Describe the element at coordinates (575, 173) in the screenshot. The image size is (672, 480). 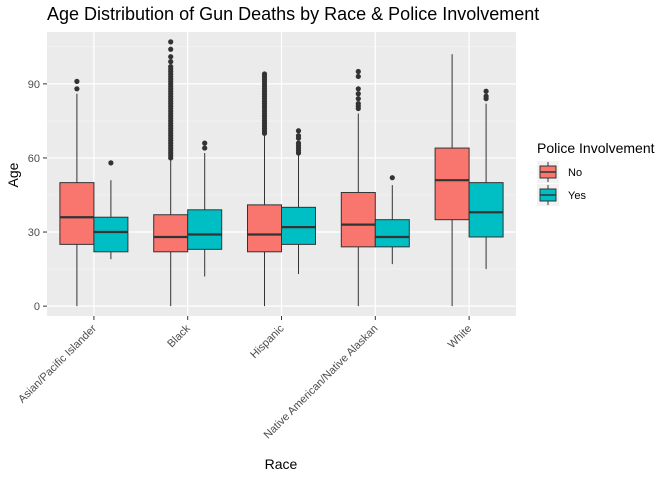
I see `legend-label: No` at that location.